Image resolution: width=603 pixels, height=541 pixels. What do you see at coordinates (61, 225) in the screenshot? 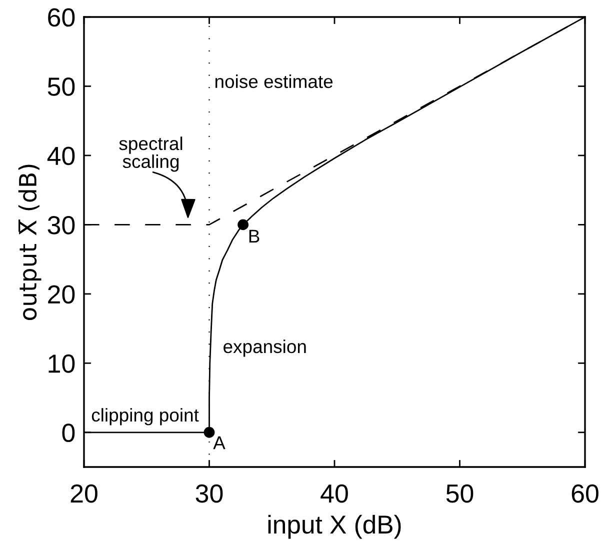
I see `y-tick-label: 30` at bounding box center [61, 225].